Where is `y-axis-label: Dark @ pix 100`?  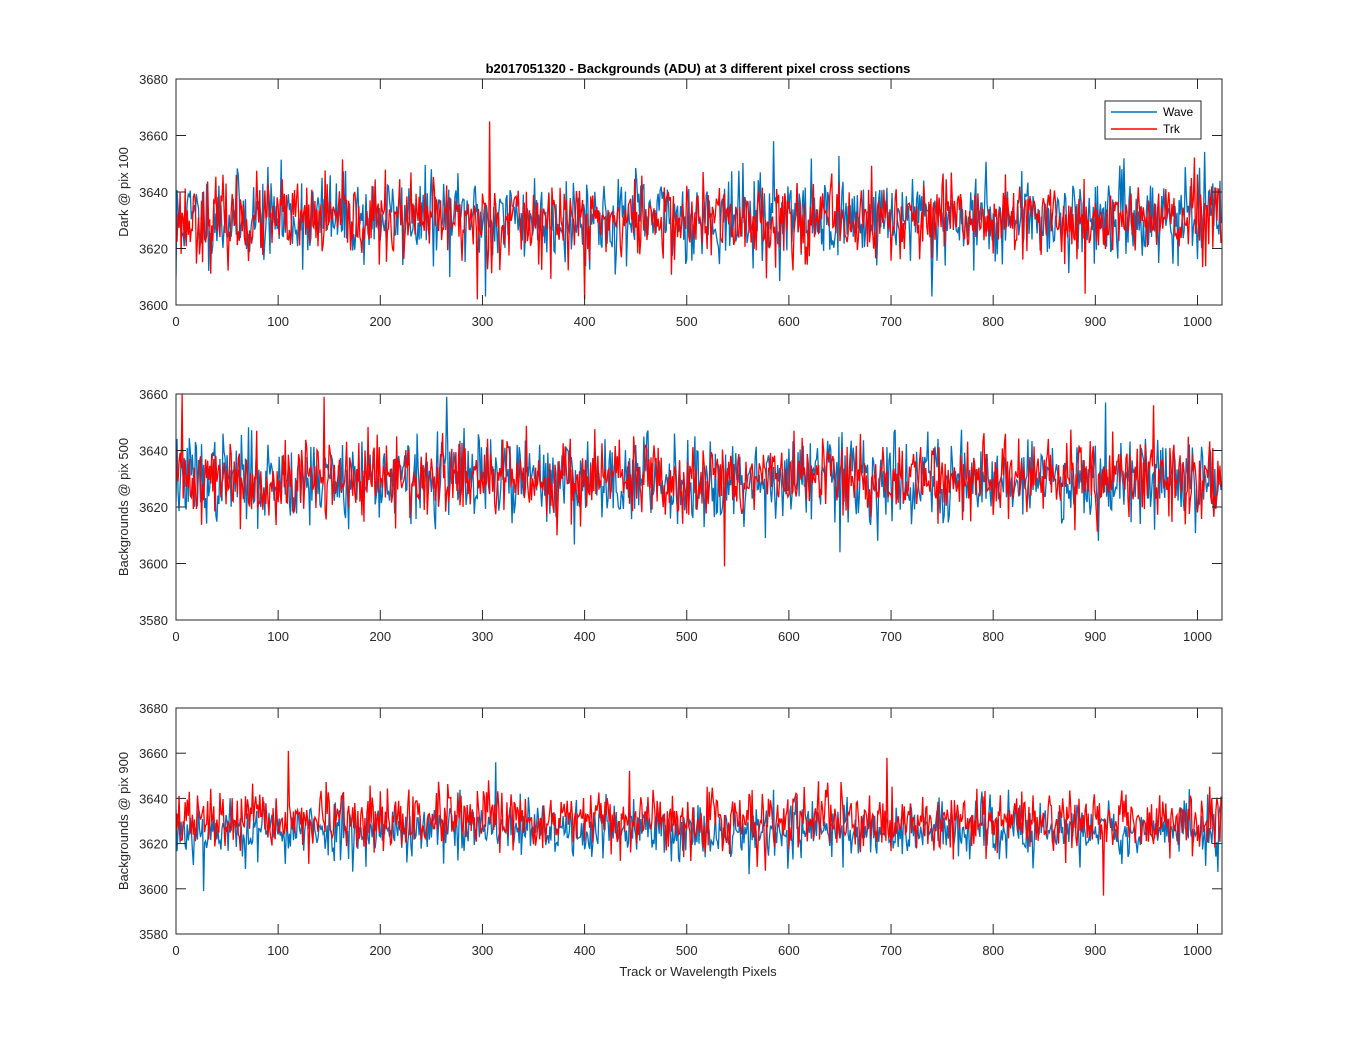 y-axis-label: Dark @ pix 100 is located at coordinates (123, 192).